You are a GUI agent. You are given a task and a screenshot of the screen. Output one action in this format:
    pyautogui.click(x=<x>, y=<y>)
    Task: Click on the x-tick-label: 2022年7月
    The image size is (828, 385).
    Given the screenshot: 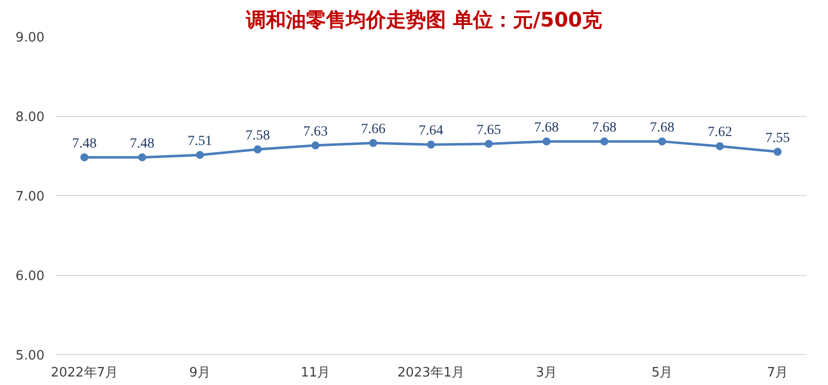 What is the action you would take?
    pyautogui.click(x=84, y=373)
    